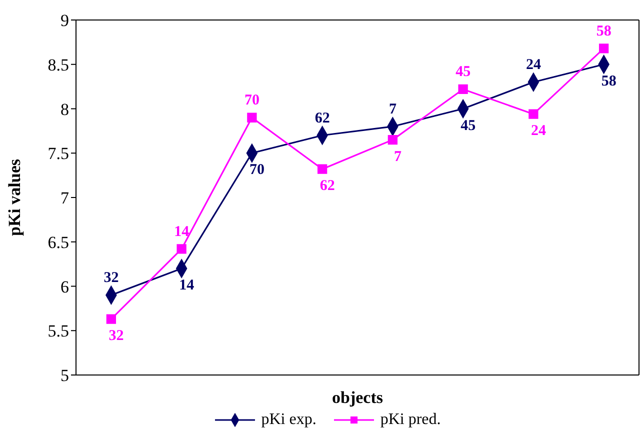 This screenshot has width=643, height=439. What do you see at coordinates (358, 397) in the screenshot?
I see `x-axis-title: objects` at bounding box center [358, 397].